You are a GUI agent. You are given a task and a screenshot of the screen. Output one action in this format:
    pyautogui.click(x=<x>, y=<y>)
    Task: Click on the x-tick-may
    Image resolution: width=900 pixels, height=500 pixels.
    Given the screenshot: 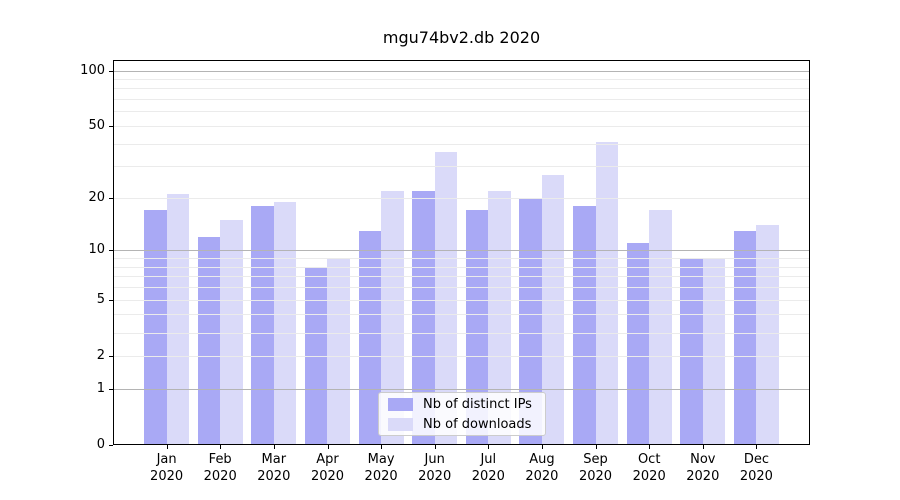 What is the action you would take?
    pyautogui.click(x=382, y=447)
    